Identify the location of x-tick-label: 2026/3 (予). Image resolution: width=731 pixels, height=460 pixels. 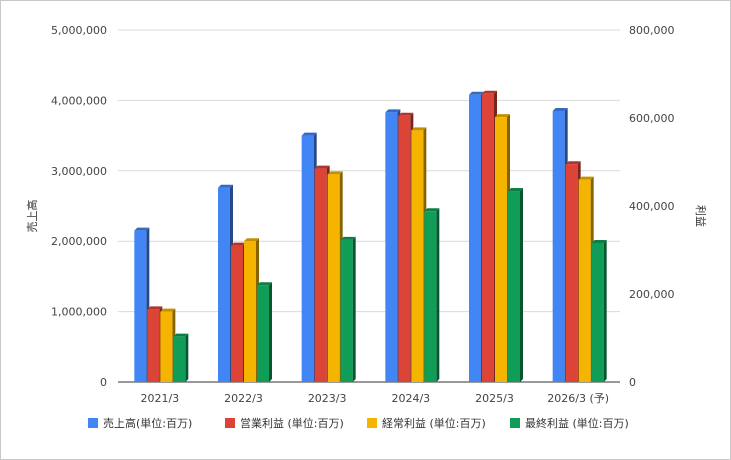
(578, 398).